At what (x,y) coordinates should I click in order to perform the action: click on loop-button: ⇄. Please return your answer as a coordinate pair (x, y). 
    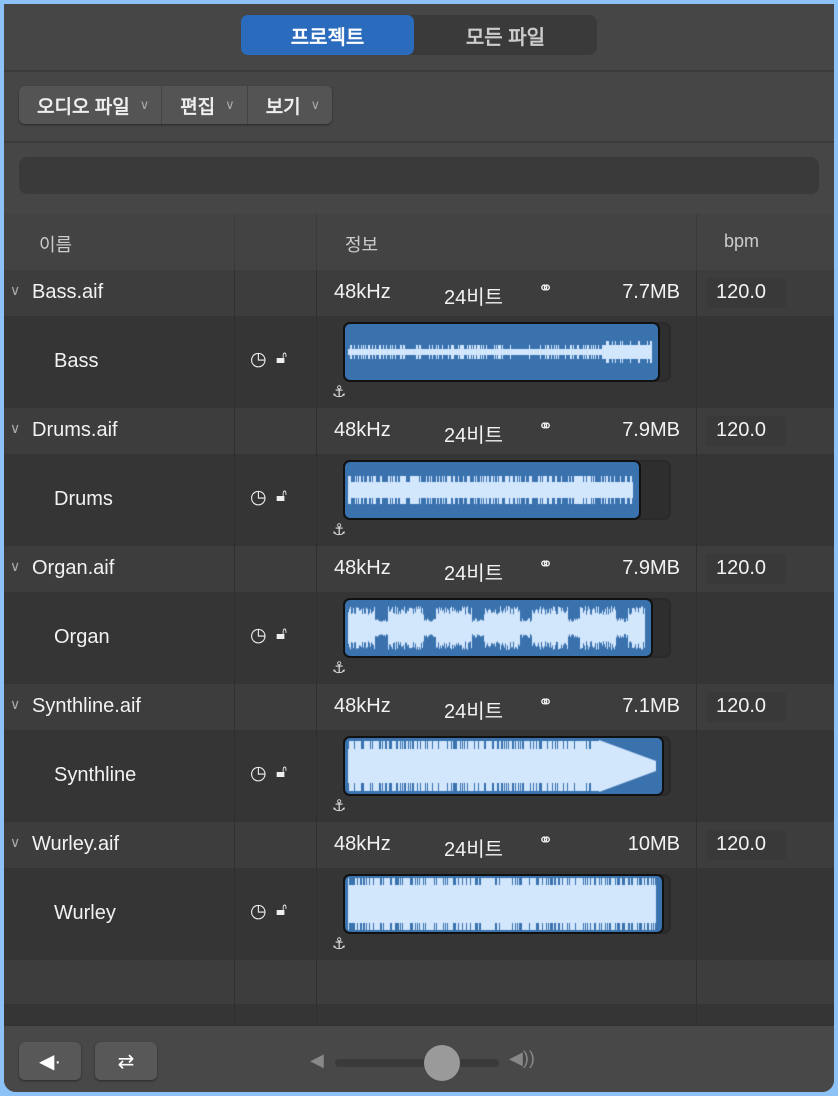
    Looking at the image, I should click on (126, 1061).